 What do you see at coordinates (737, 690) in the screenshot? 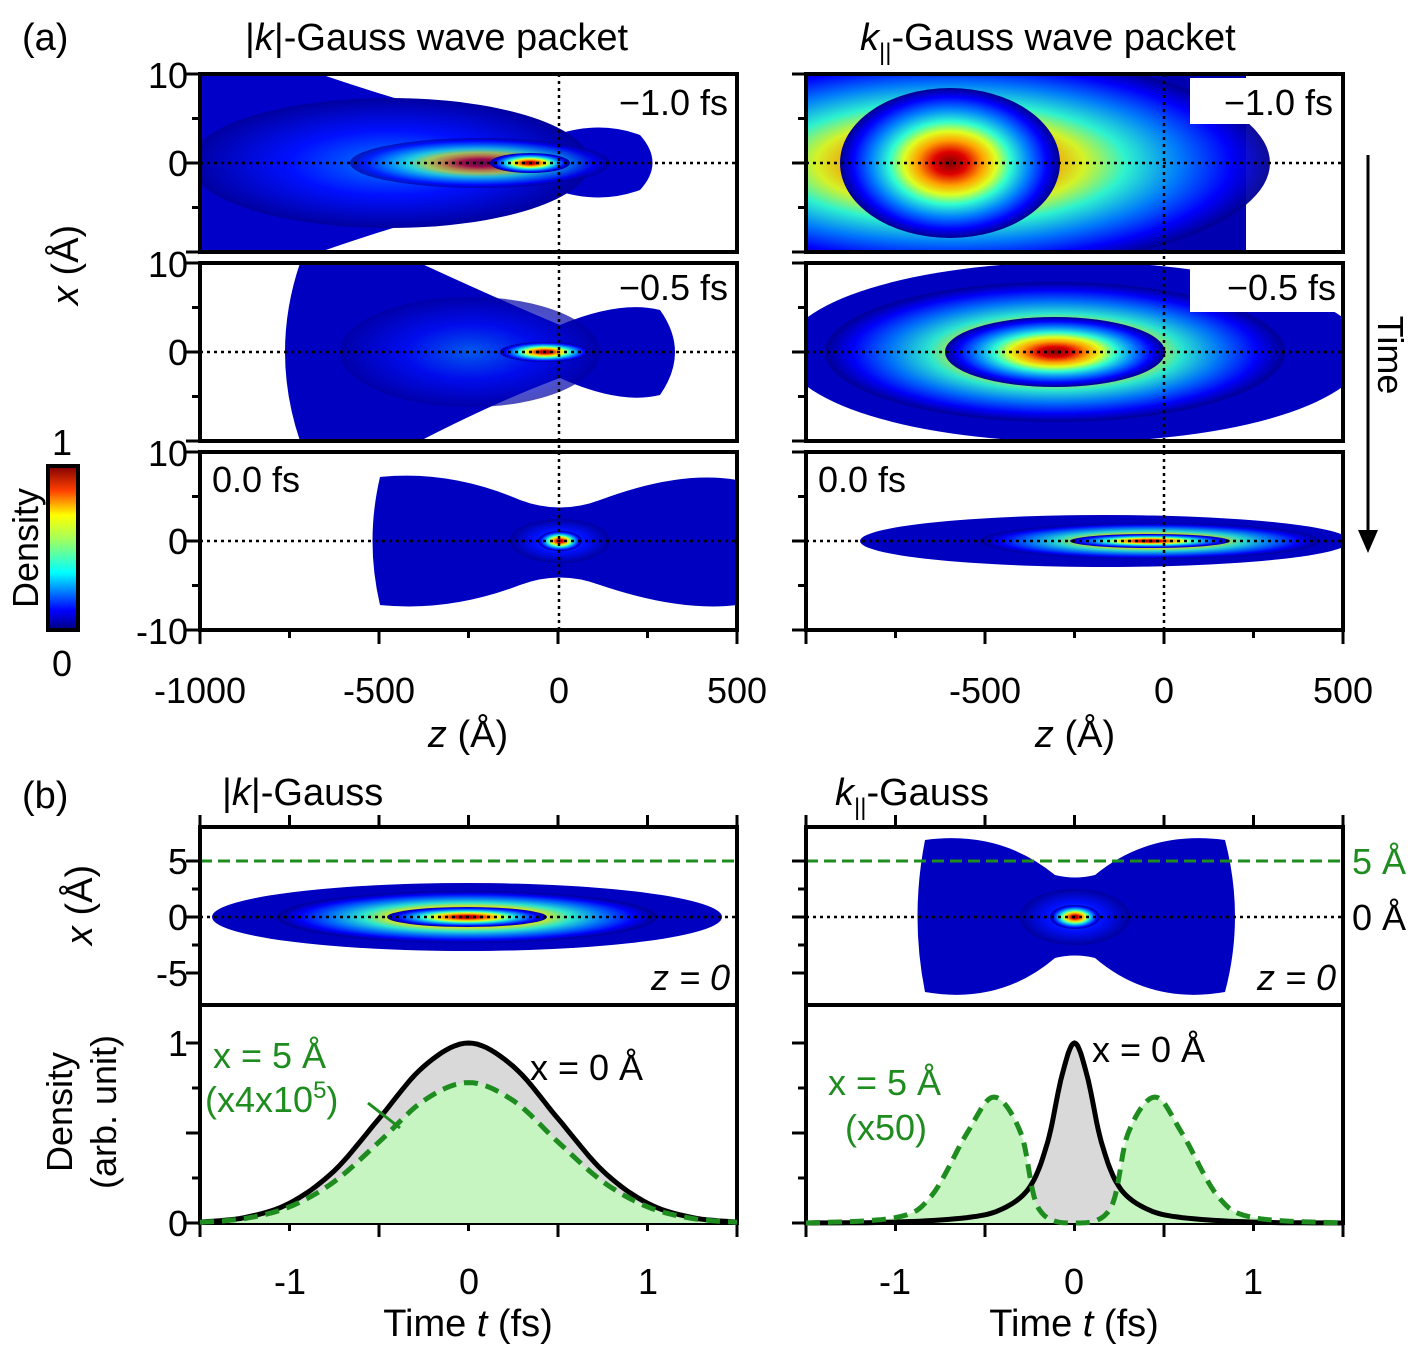
I see `xtick-a-left-3: 500` at bounding box center [737, 690].